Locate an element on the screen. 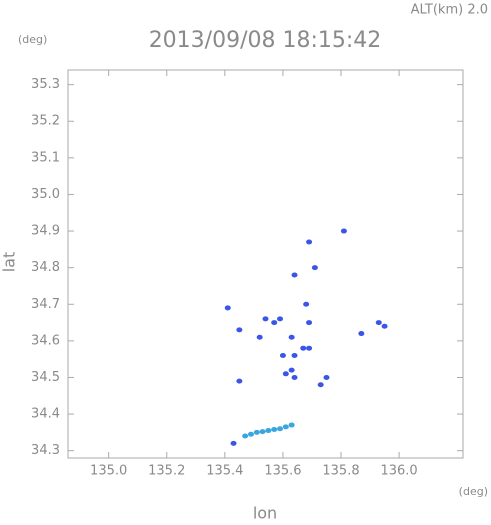 The height and width of the screenshot is (525, 491). y-tick-label: 35.1 is located at coordinates (45, 157).